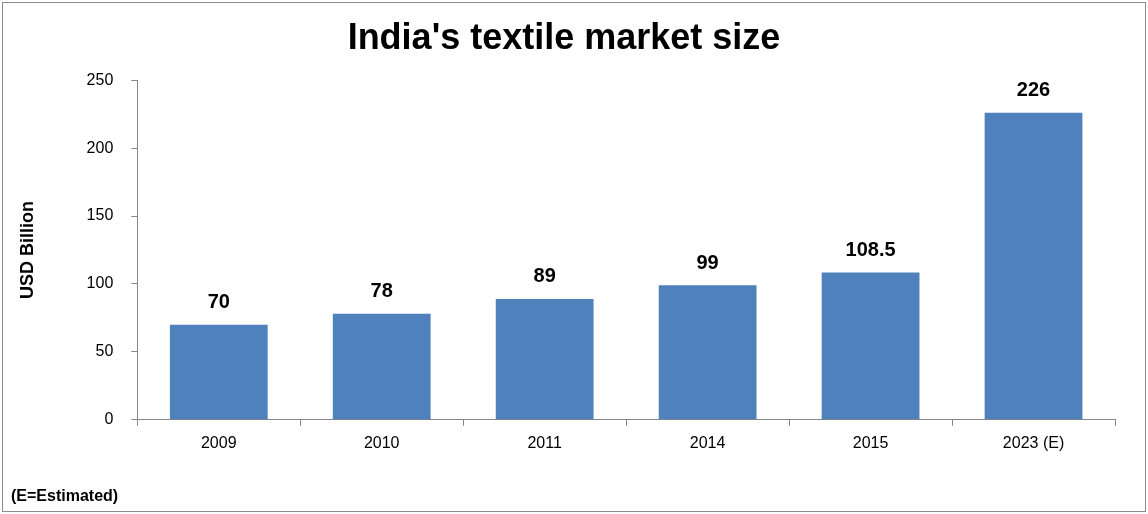  Describe the element at coordinates (544, 275) in the screenshot. I see `data-label: 89` at that location.